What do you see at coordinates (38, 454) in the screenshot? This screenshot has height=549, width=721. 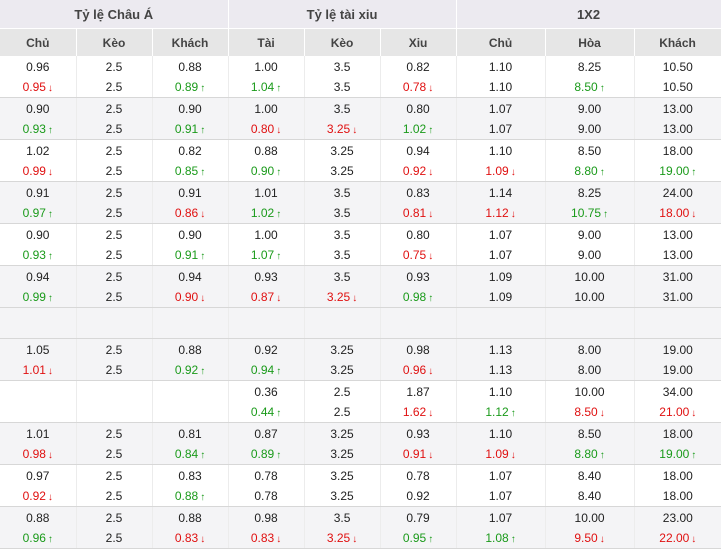 I see `odds-cell: 0.98 ↓` at bounding box center [38, 454].